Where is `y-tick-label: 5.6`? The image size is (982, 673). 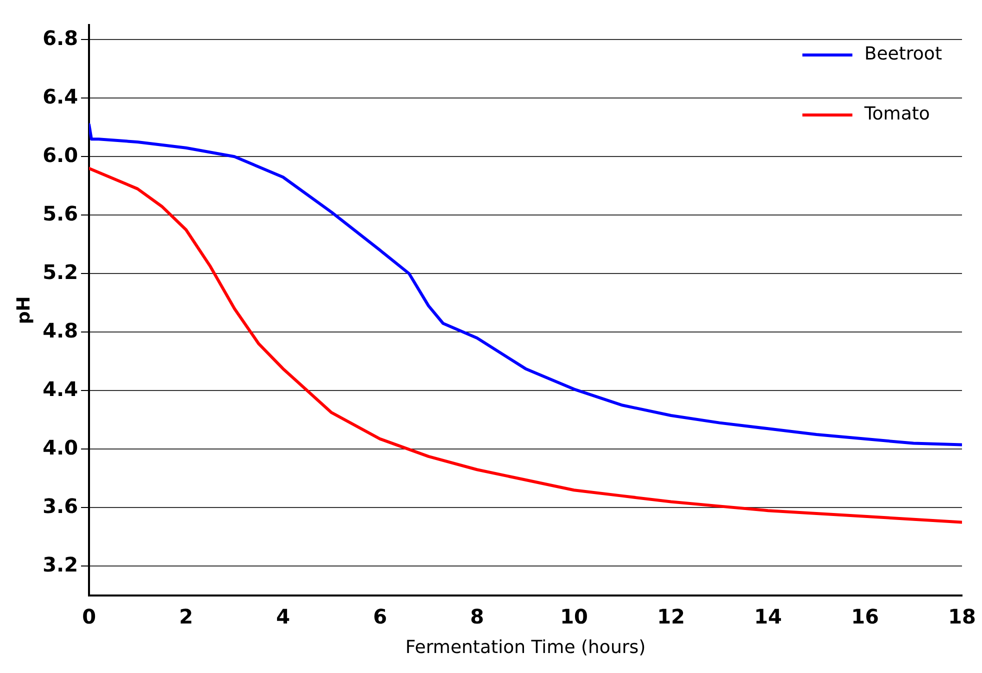 y-tick-label: 5.6 is located at coordinates (60, 213).